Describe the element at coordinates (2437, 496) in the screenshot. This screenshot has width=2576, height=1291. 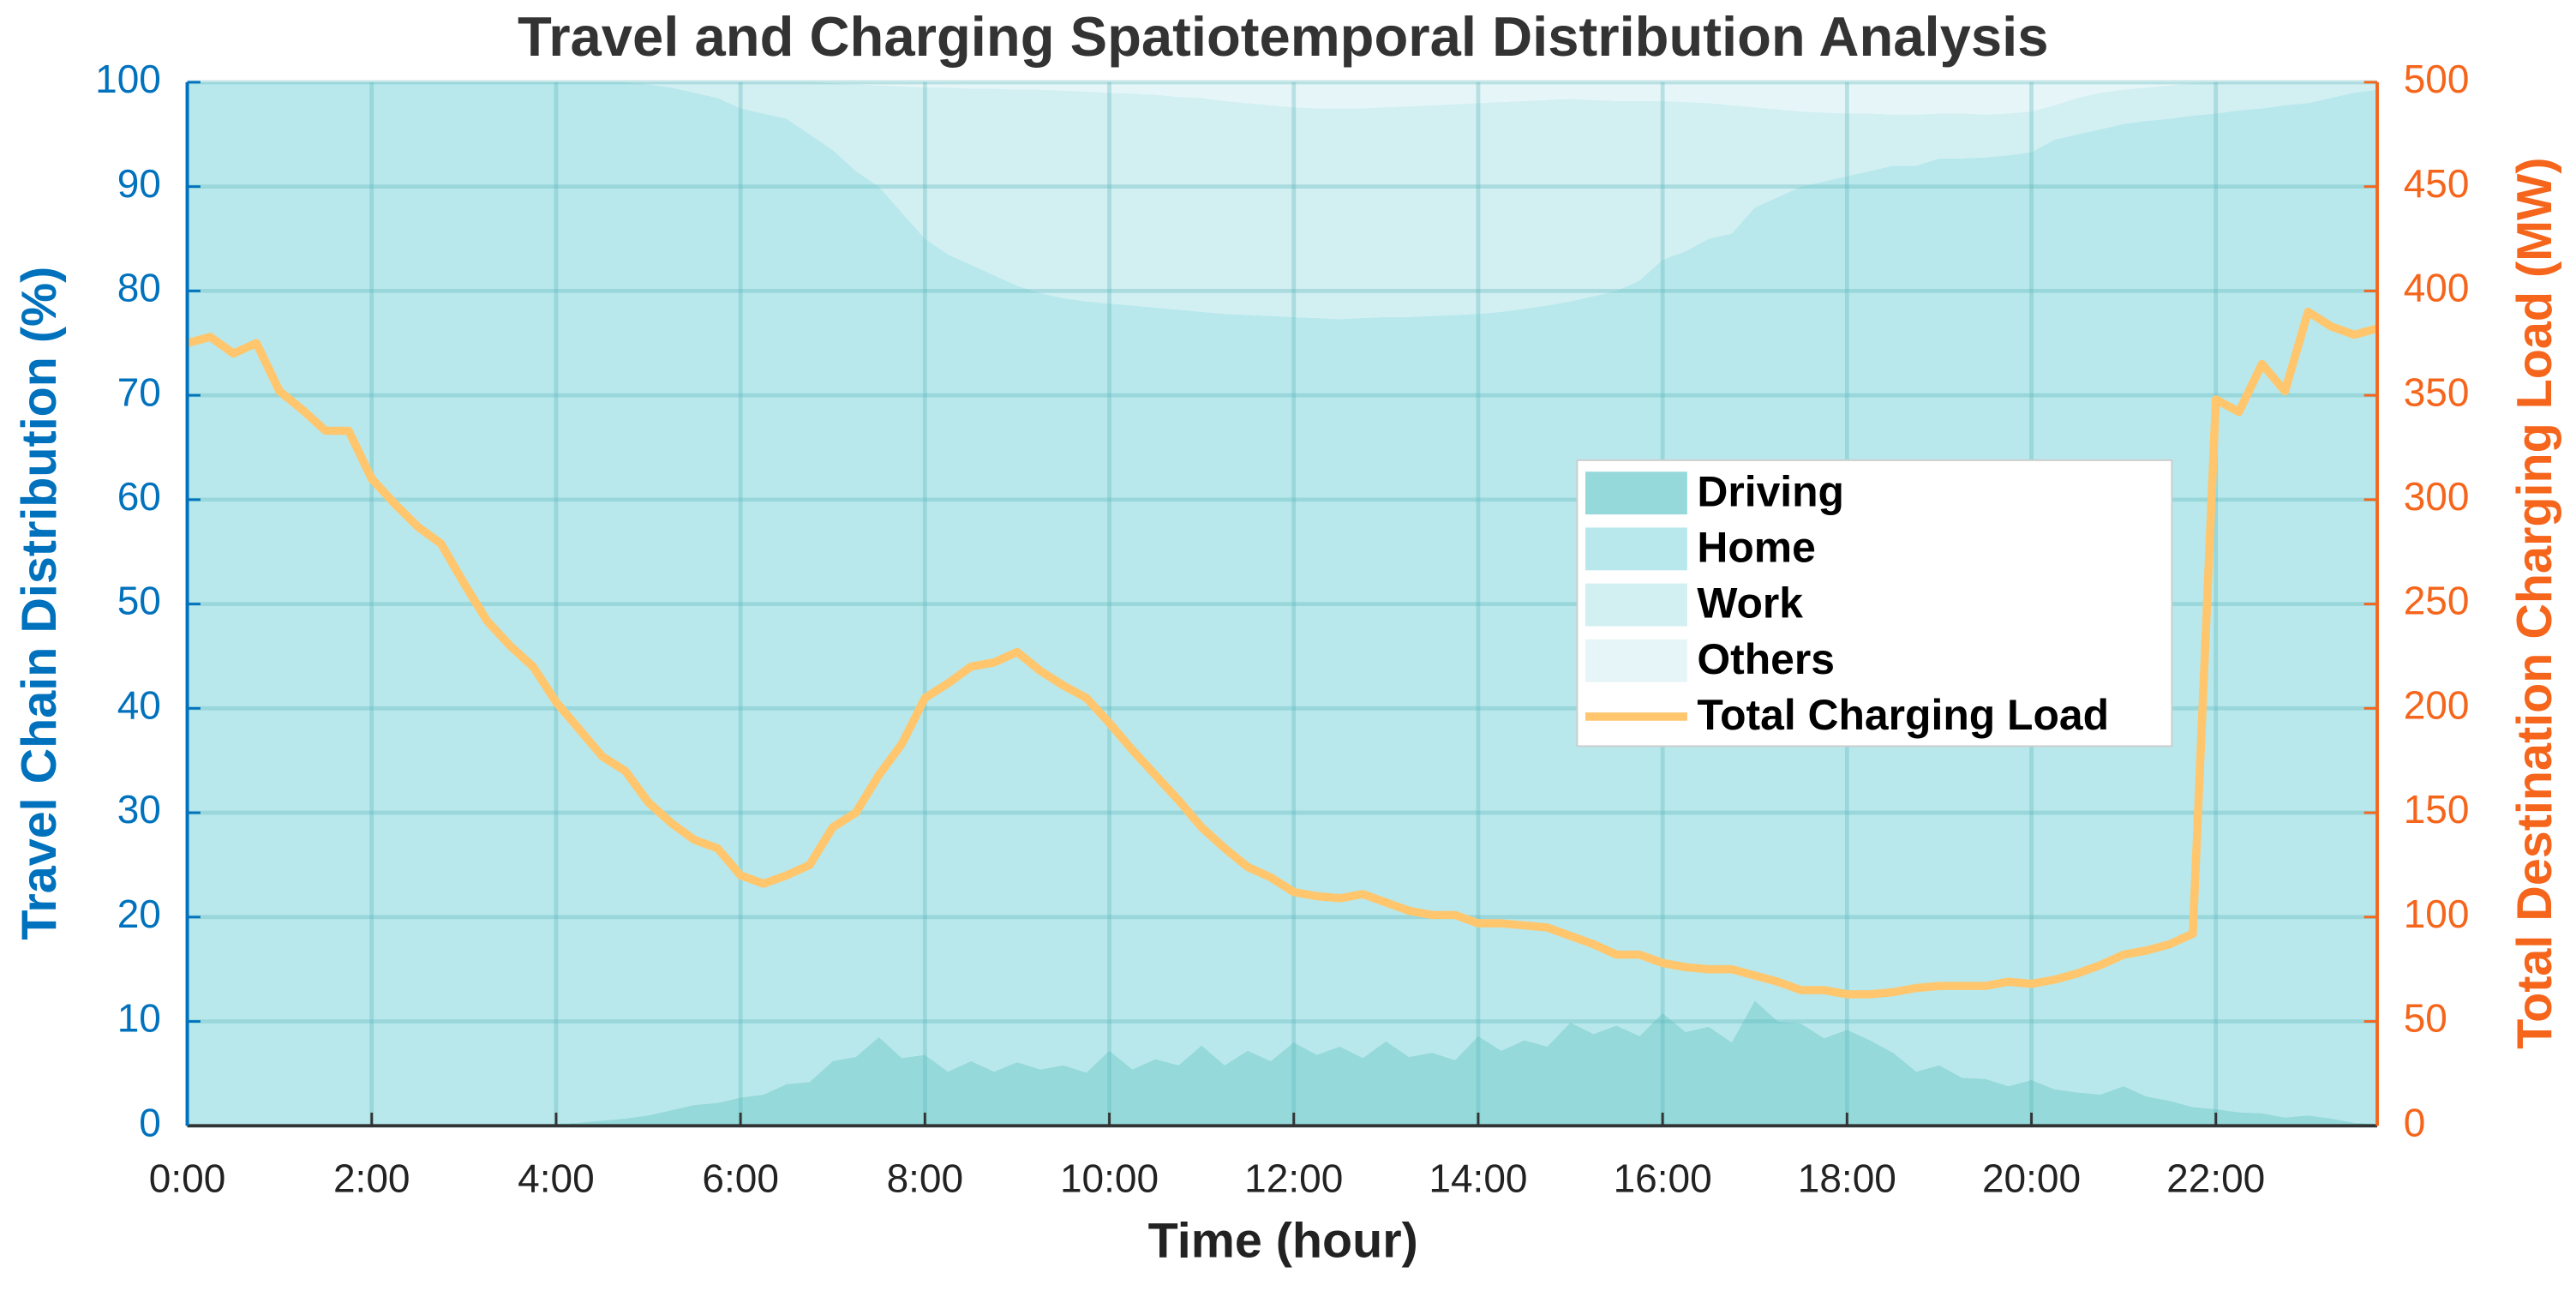
I see `y2-tick-label: 300` at that location.